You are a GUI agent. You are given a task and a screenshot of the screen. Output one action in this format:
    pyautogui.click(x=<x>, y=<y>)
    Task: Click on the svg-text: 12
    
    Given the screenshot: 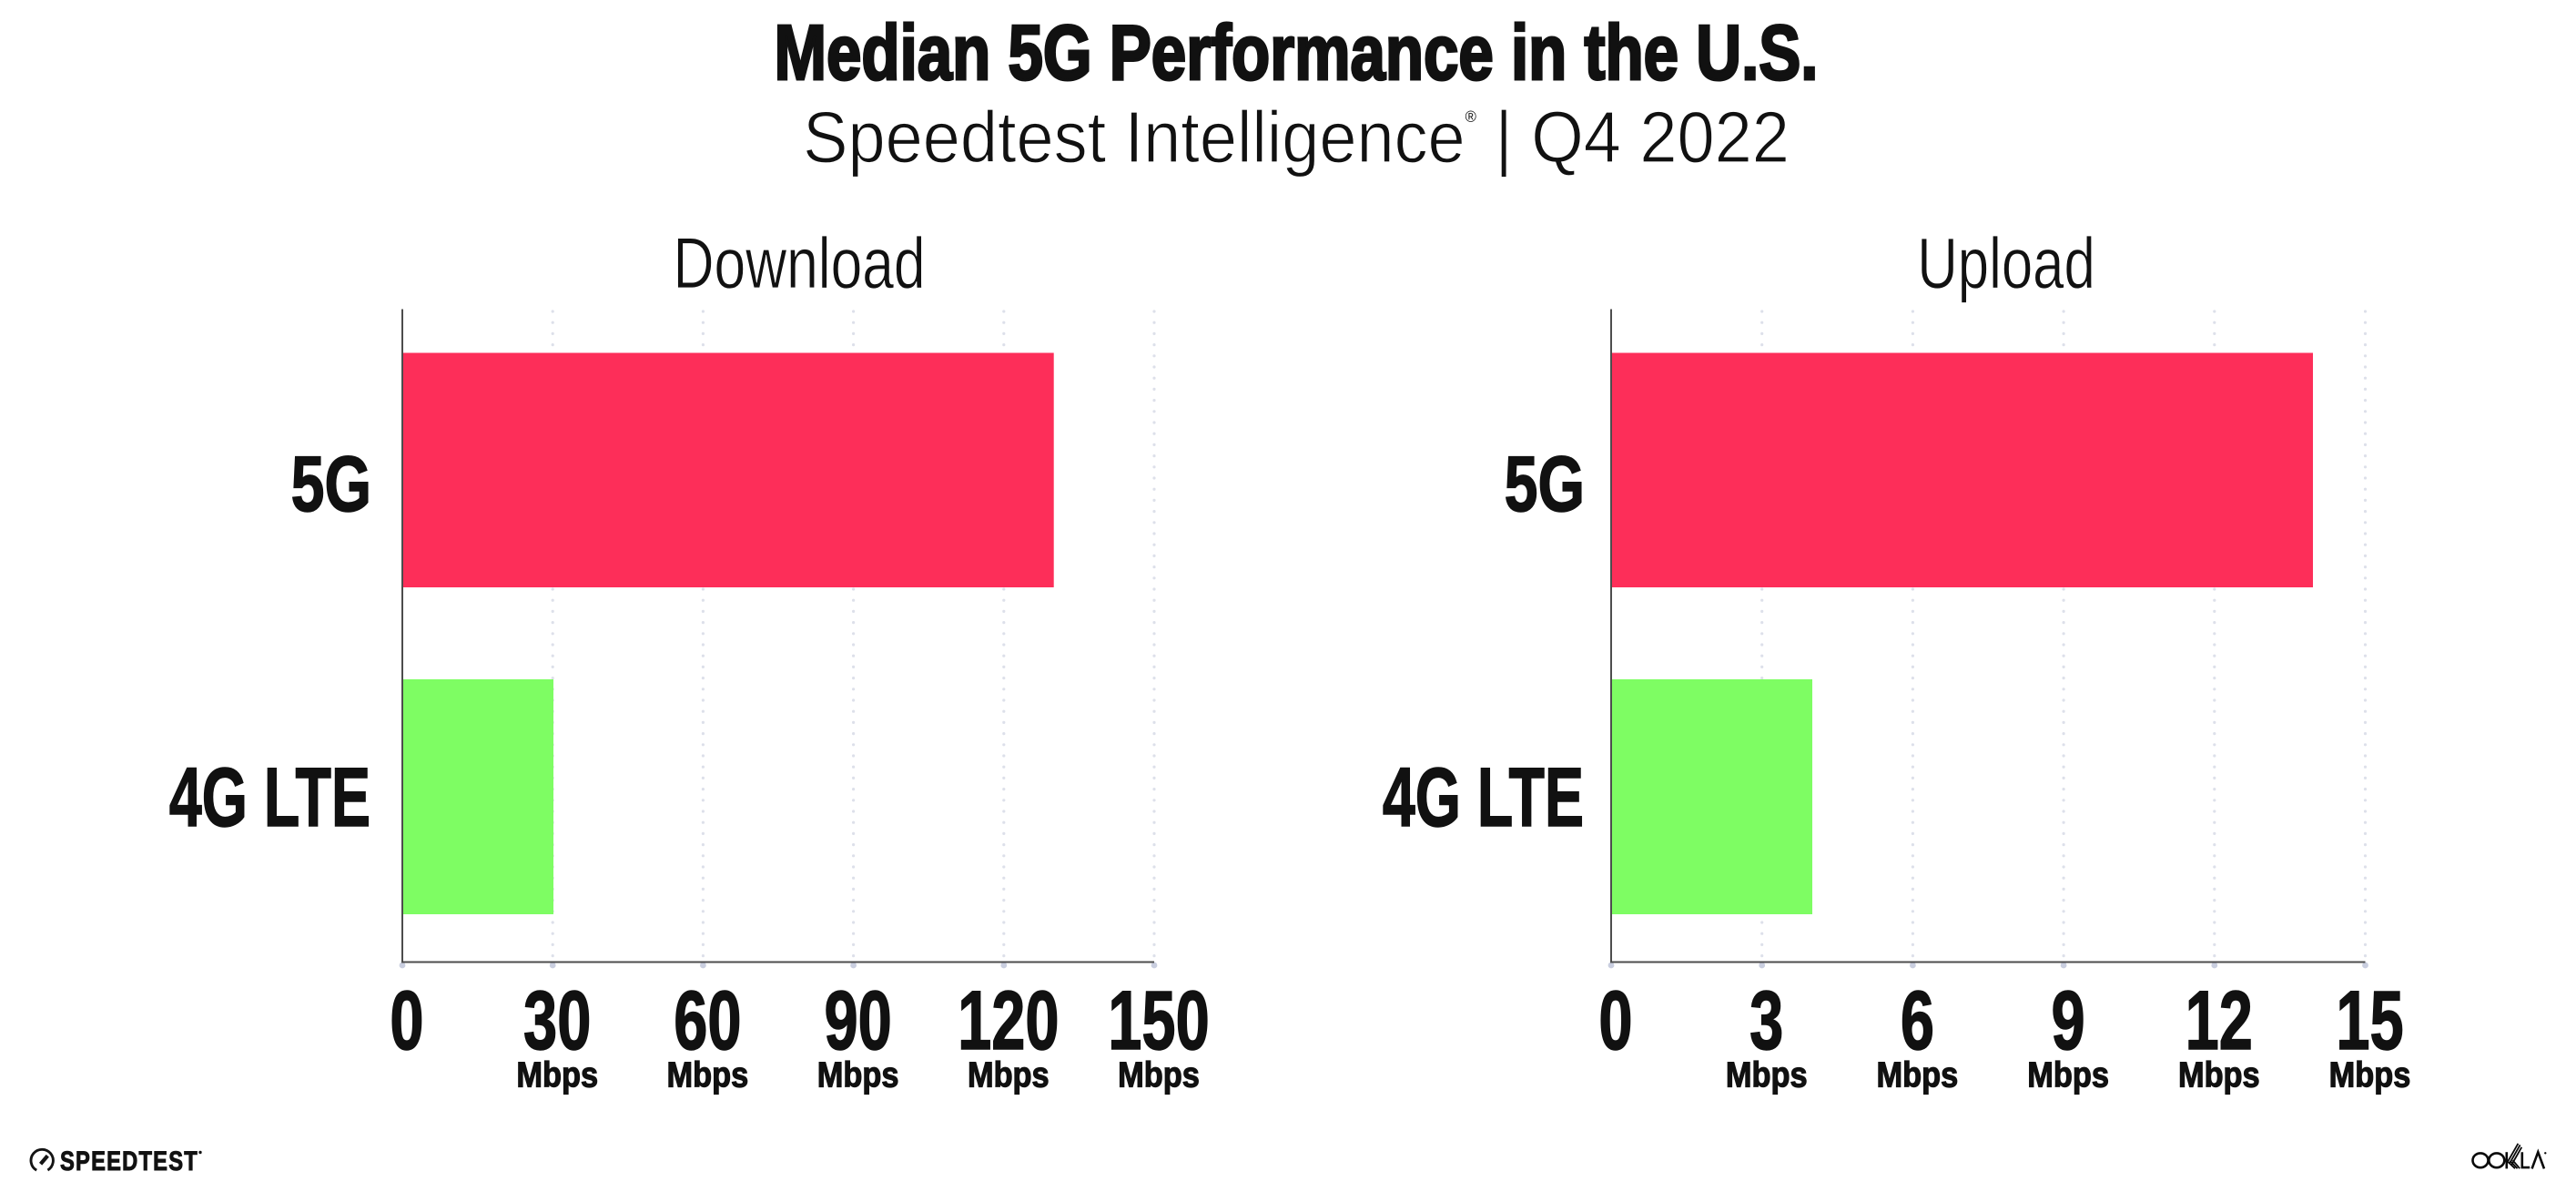 What is the action you would take?
    pyautogui.click(x=2219, y=1020)
    